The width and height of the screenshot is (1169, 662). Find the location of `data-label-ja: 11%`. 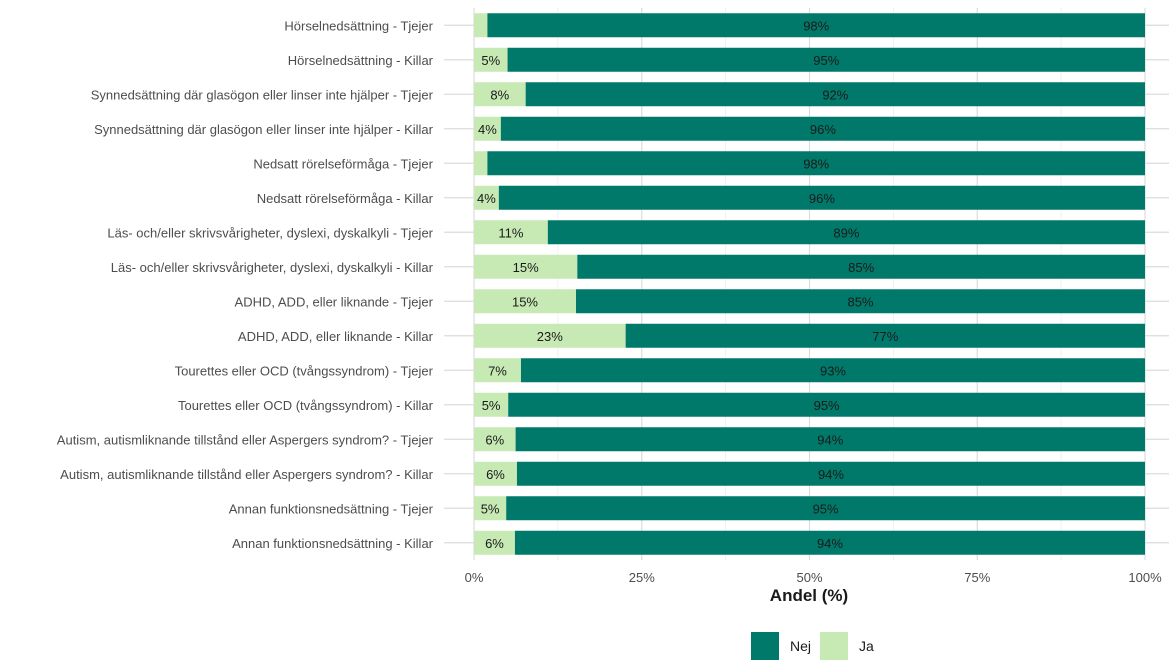

data-label-ja: 11% is located at coordinates (510, 232).